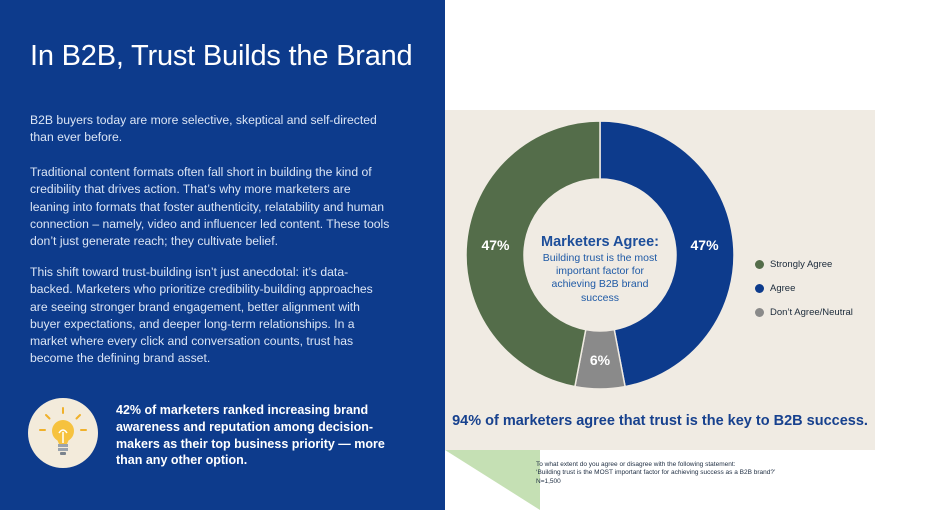  I want to click on legend-label: Don’t Agree/Neutral, so click(811, 312).